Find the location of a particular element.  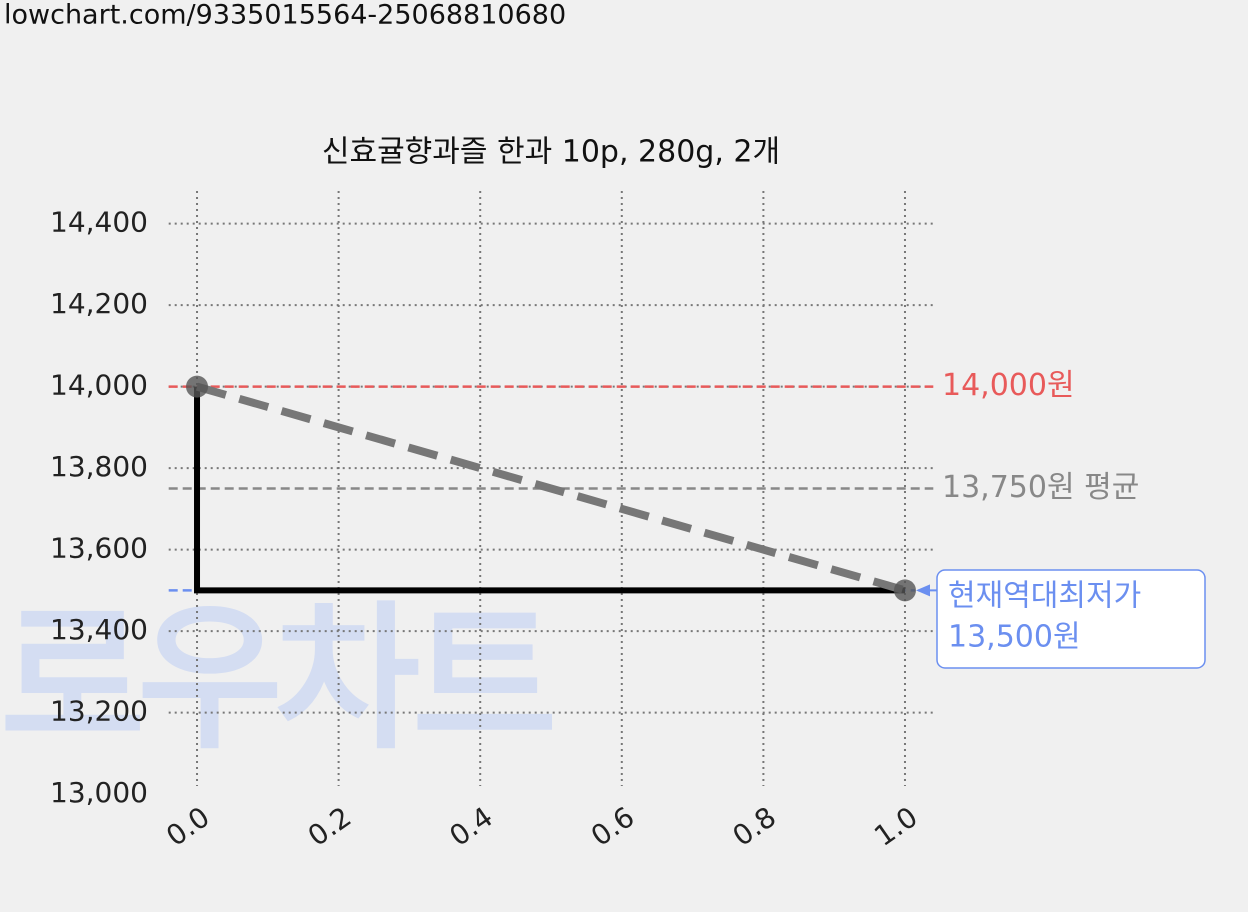

y-tick-label: 13,800 is located at coordinates (99, 466).